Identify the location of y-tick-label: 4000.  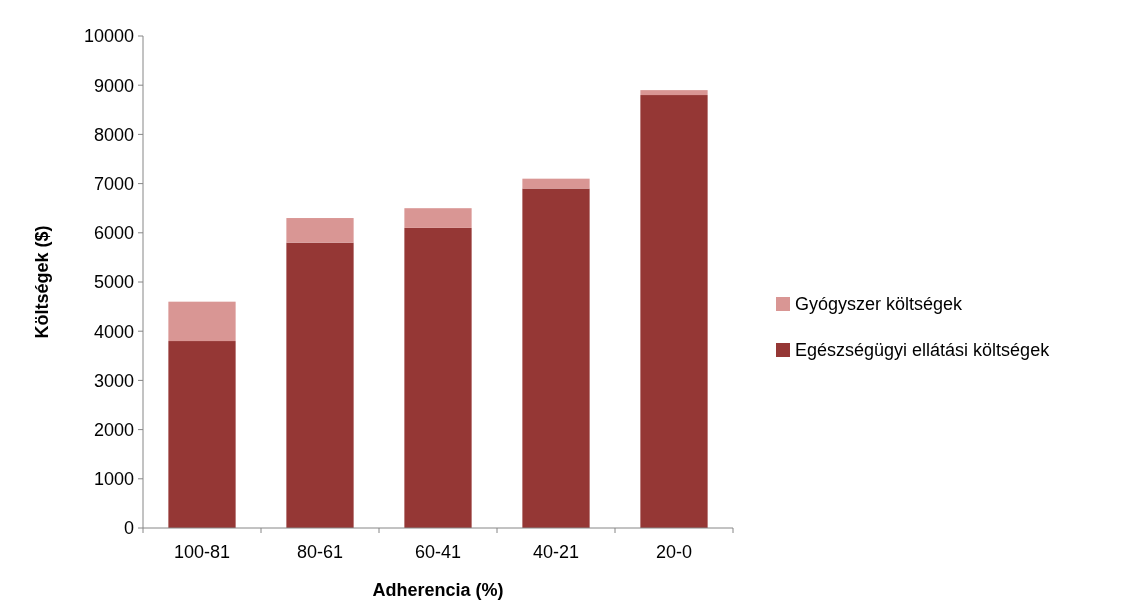
(113, 331).